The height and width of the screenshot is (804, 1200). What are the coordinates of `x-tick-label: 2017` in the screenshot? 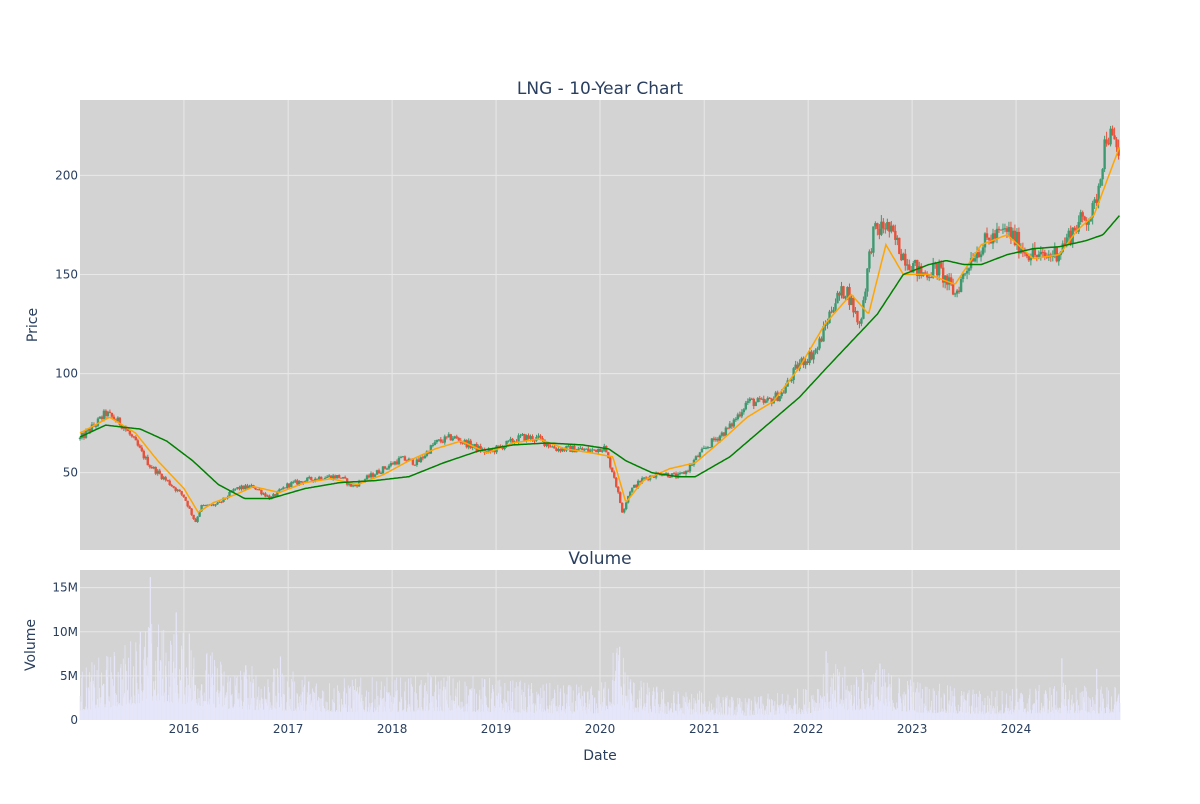 It's located at (288, 729).